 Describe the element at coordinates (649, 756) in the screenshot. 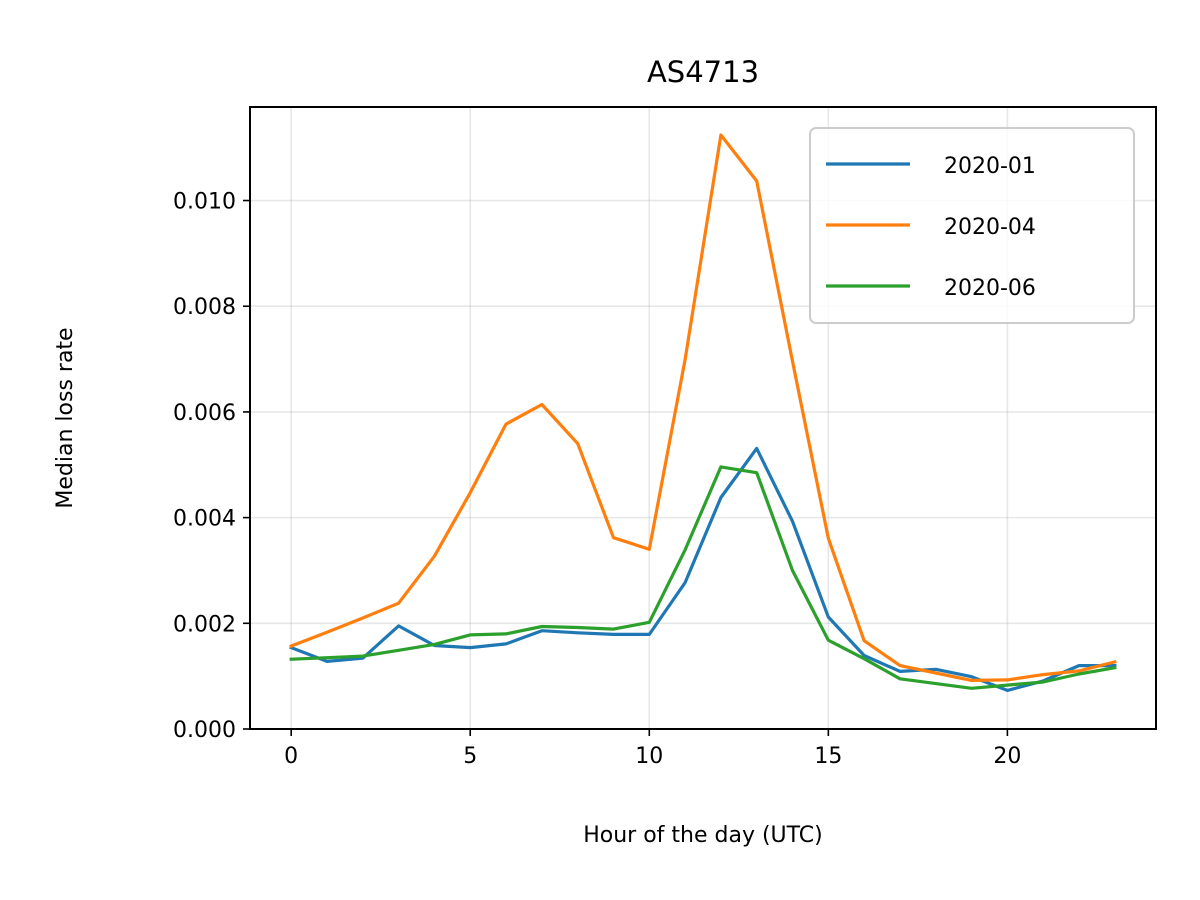

I see `x-tick-label: 10` at that location.